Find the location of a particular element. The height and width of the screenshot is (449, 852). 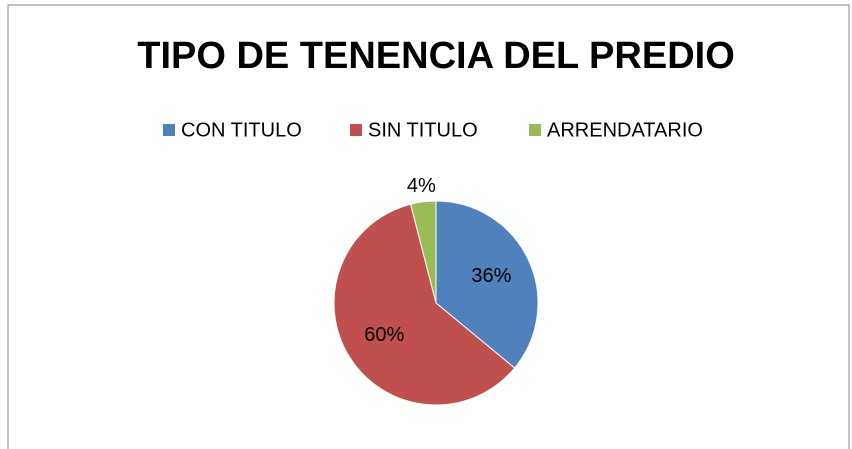

legend-label: SIN TITULO is located at coordinates (423, 130).